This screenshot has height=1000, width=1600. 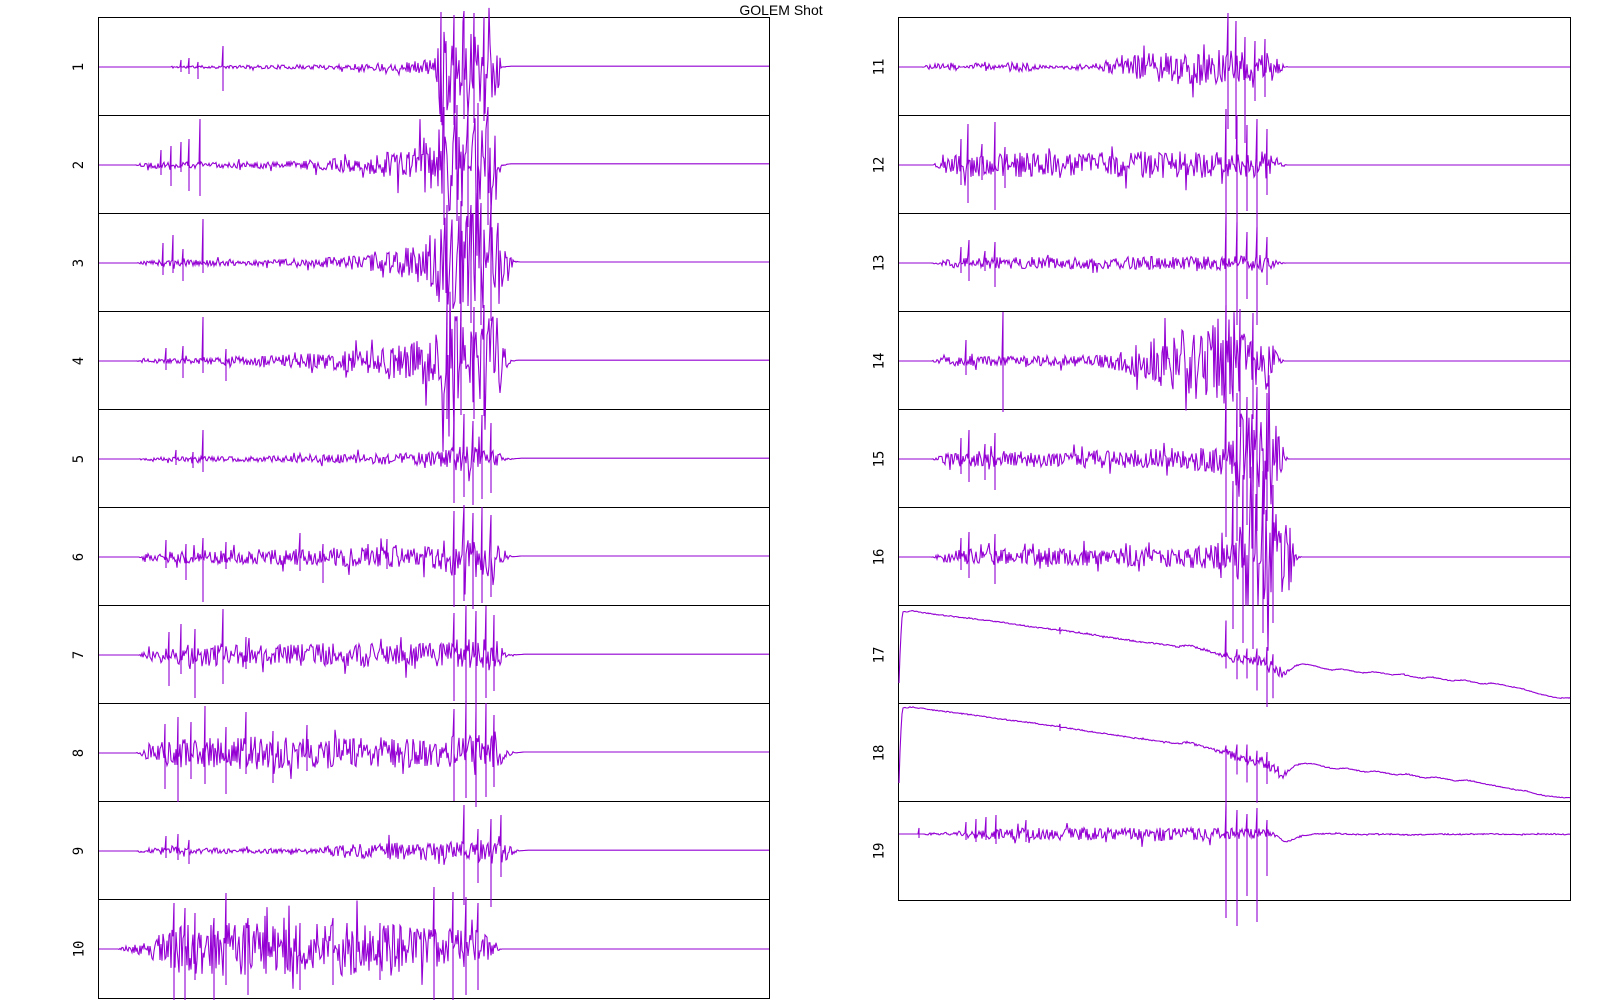 I want to click on channel-label-text: 3, so click(x=79, y=263).